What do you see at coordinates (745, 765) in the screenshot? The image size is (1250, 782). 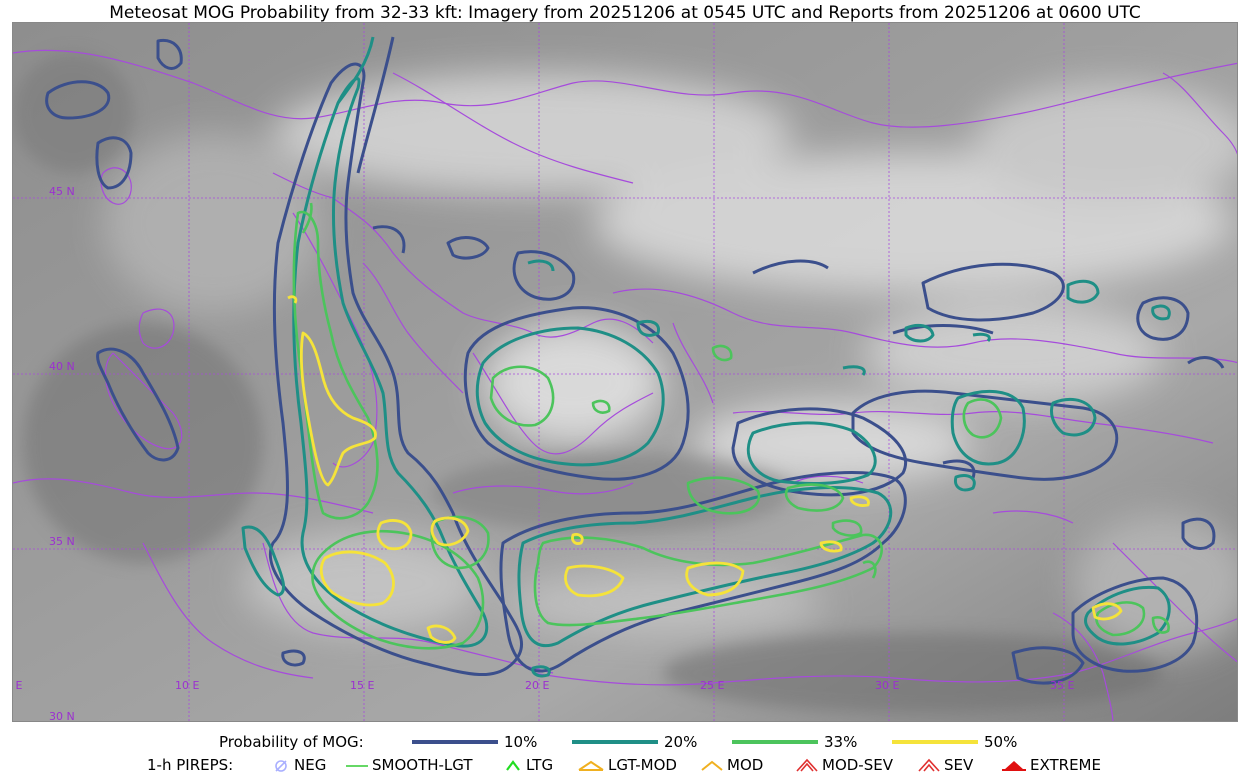 I see `pirep-label-mod: MOD` at bounding box center [745, 765].